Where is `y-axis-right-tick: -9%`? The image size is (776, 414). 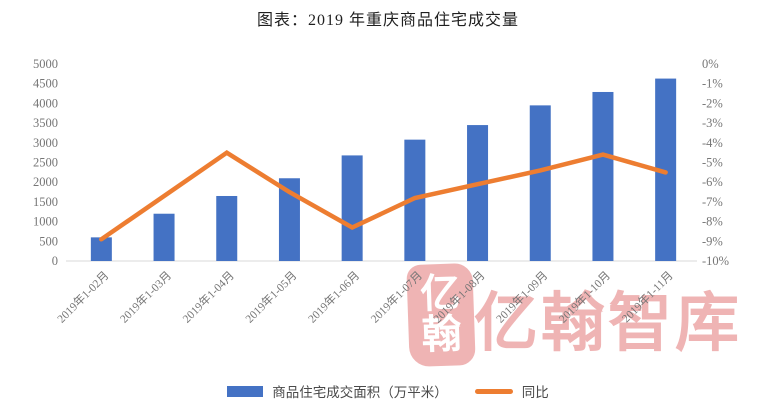 y-axis-right-tick: -9% is located at coordinates (712, 241).